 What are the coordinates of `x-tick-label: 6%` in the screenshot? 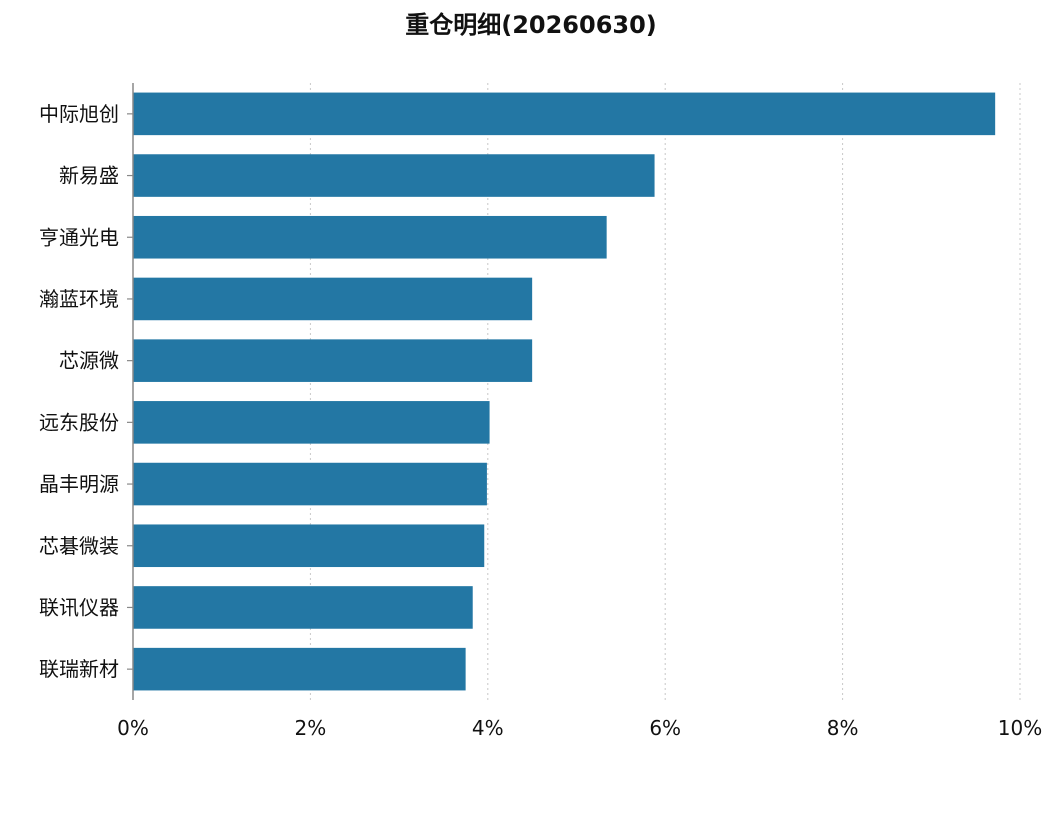 It's located at (665, 728).